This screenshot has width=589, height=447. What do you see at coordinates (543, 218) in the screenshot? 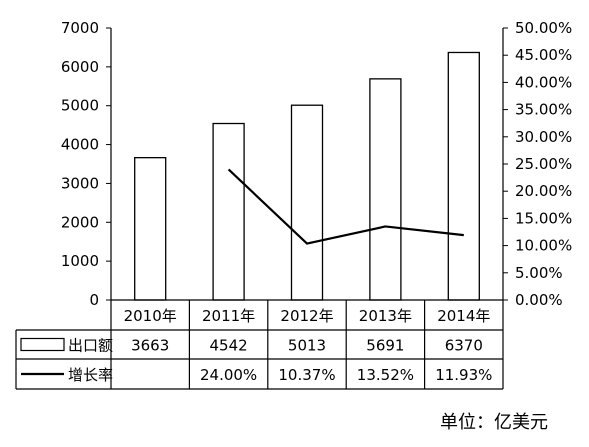
I see `right-axis-tick-label: 15.00%` at bounding box center [543, 218].